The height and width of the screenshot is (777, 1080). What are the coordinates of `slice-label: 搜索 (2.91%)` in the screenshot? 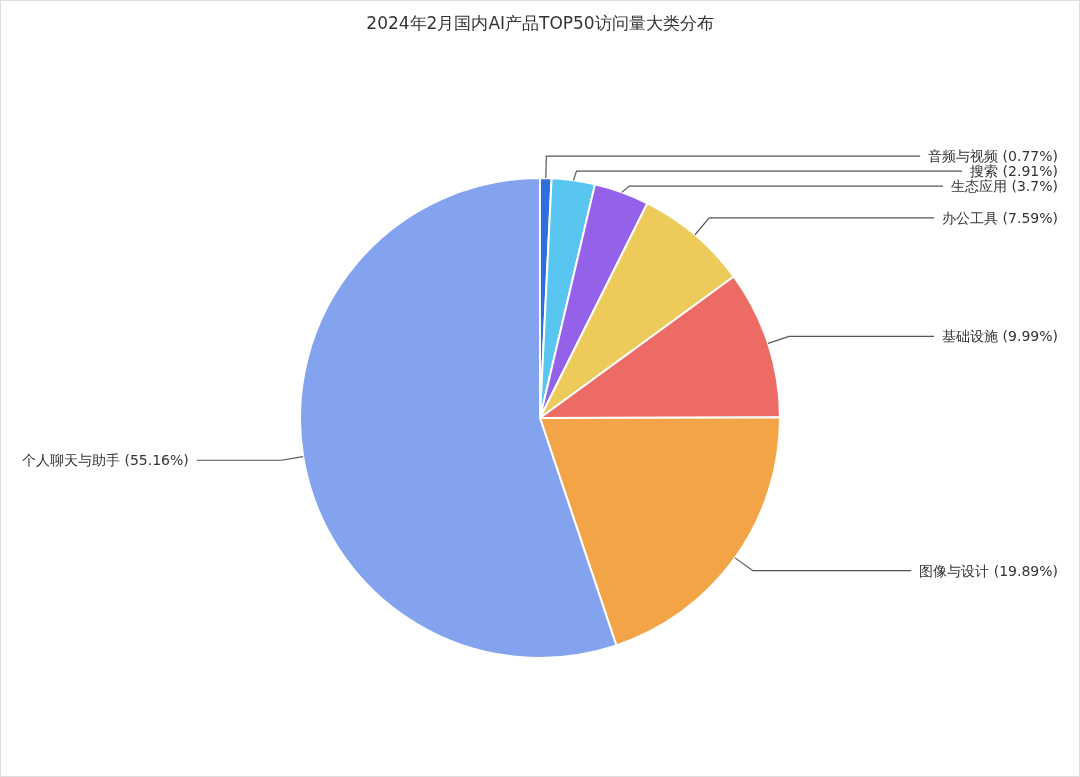 It's located at (1014, 171).